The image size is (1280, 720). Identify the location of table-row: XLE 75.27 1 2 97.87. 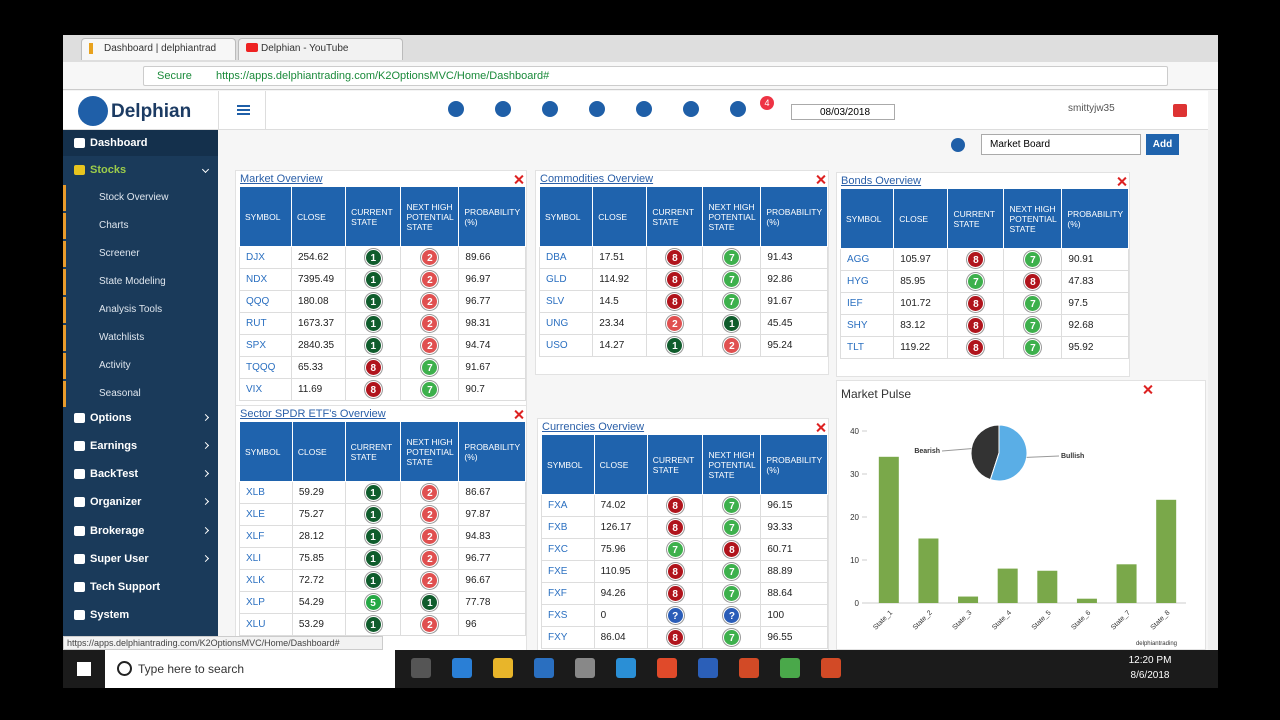
(382, 514).